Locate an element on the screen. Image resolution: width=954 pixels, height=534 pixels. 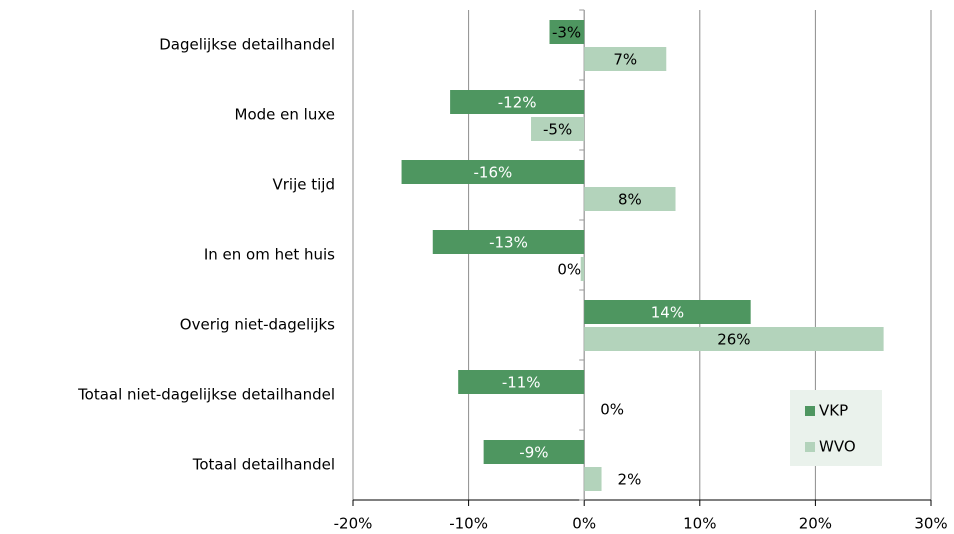
y-tick-label: Mode en luxe is located at coordinates (285, 115).